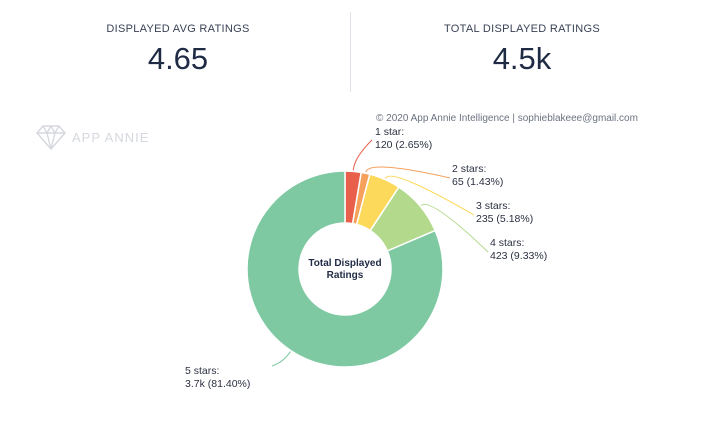  I want to click on slice-name-label-4: 4 stars:, so click(507, 243).